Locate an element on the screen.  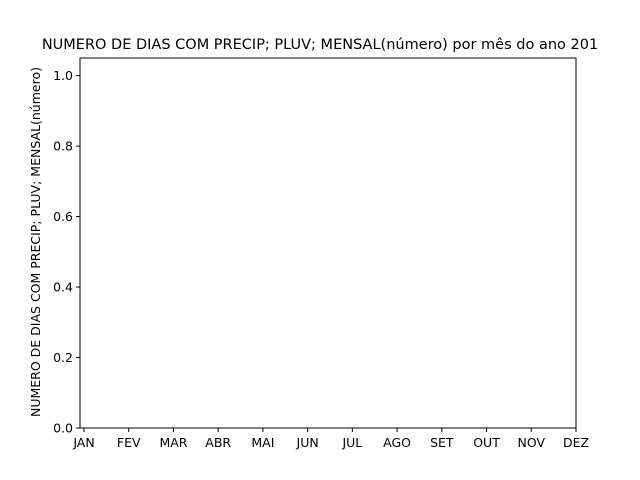
x-tick-label: MAR is located at coordinates (173, 442).